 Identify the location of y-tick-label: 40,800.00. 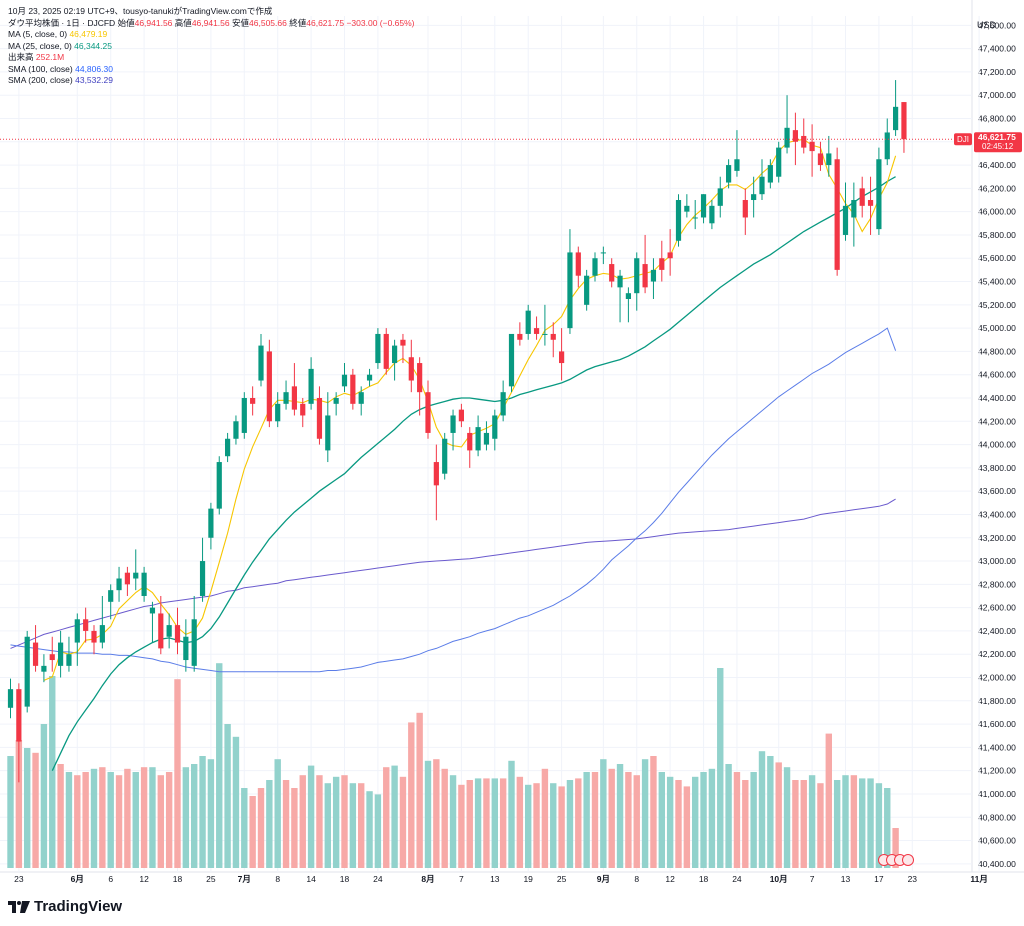
(997, 817).